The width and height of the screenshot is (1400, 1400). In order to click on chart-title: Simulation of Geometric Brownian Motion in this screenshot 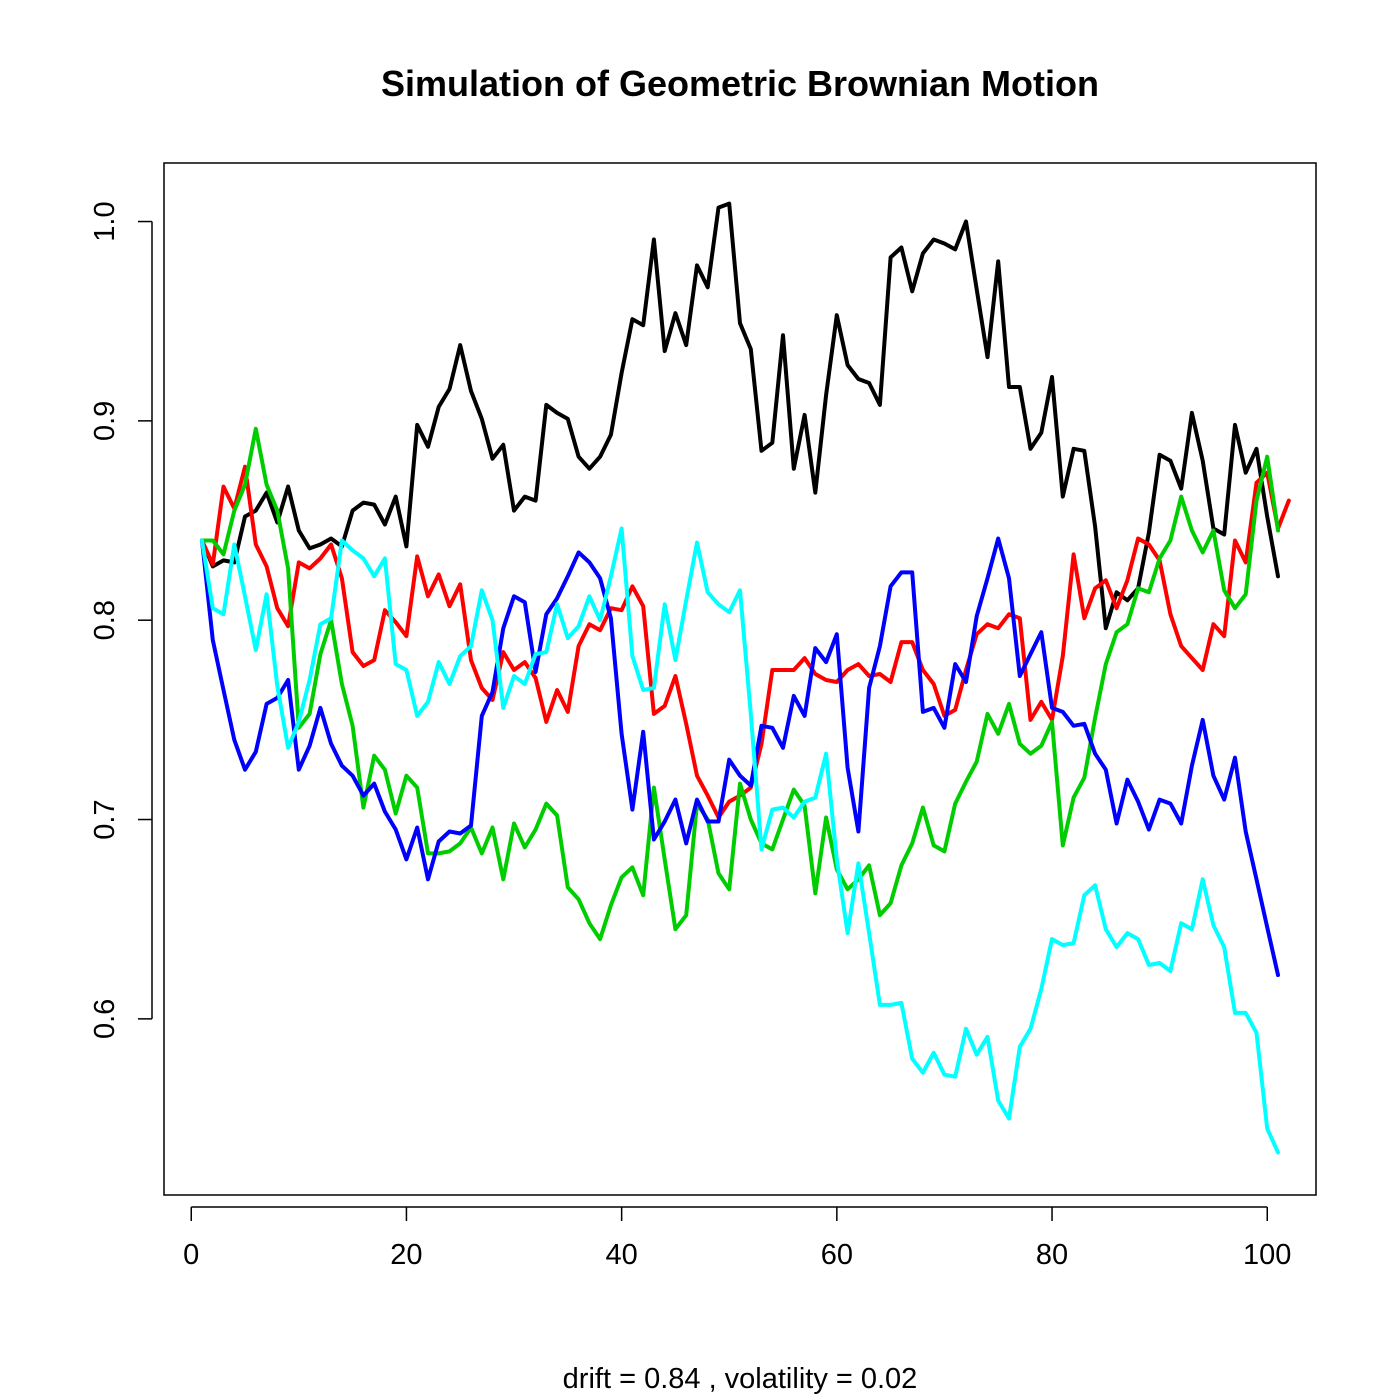, I will do `click(740, 83)`.